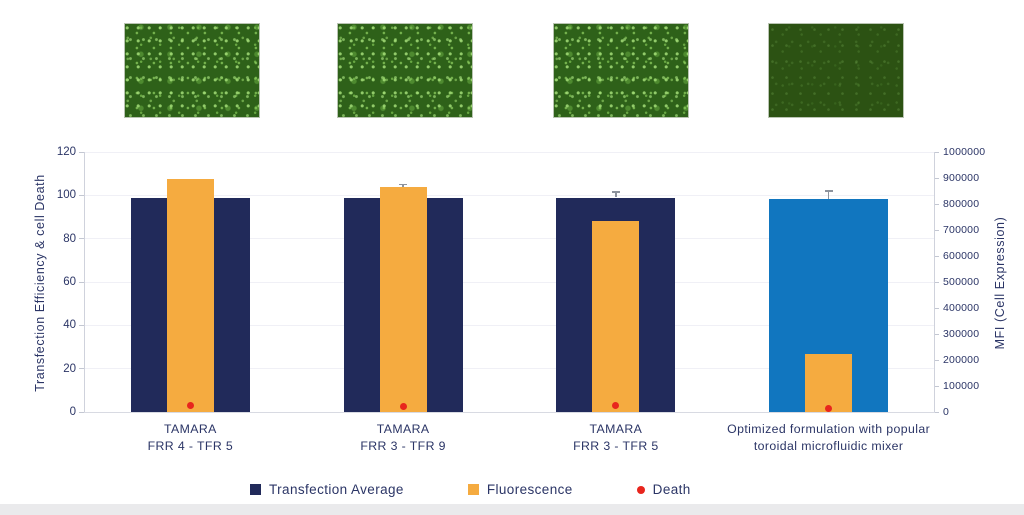  Describe the element at coordinates (512, 509) in the screenshot. I see `footer-strip` at that location.